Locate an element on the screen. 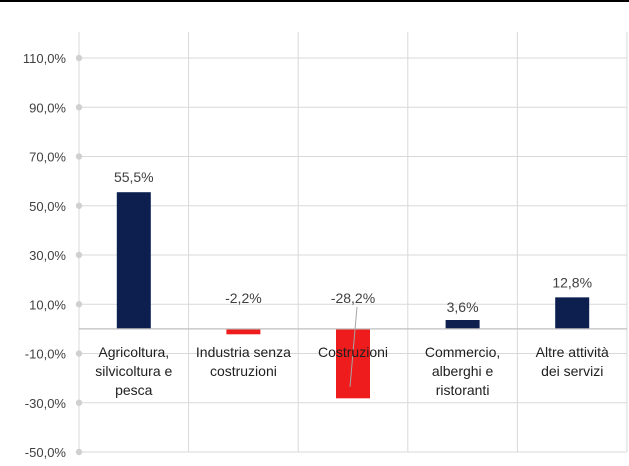 Image resolution: width=629 pixels, height=466 pixels. data-label: 55,5% is located at coordinates (134, 177).